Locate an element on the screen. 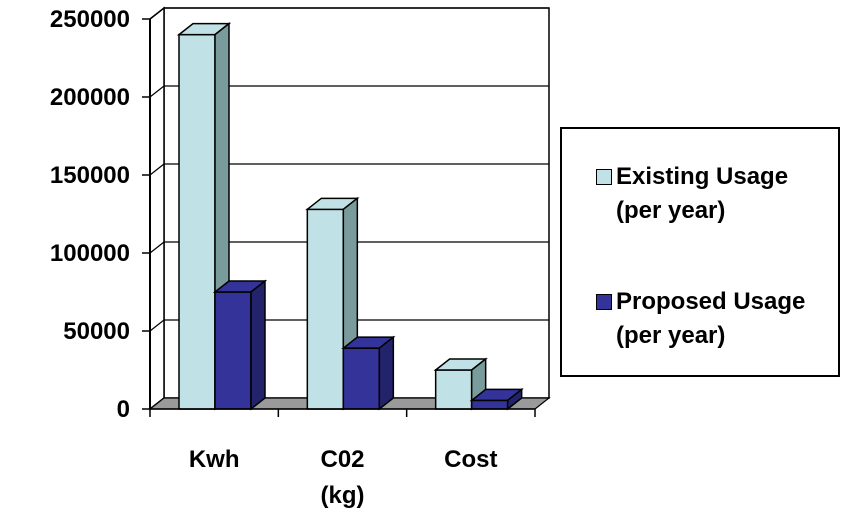 Image resolution: width=844 pixels, height=509 pixels. legend-swatch-proposed is located at coordinates (604, 302).